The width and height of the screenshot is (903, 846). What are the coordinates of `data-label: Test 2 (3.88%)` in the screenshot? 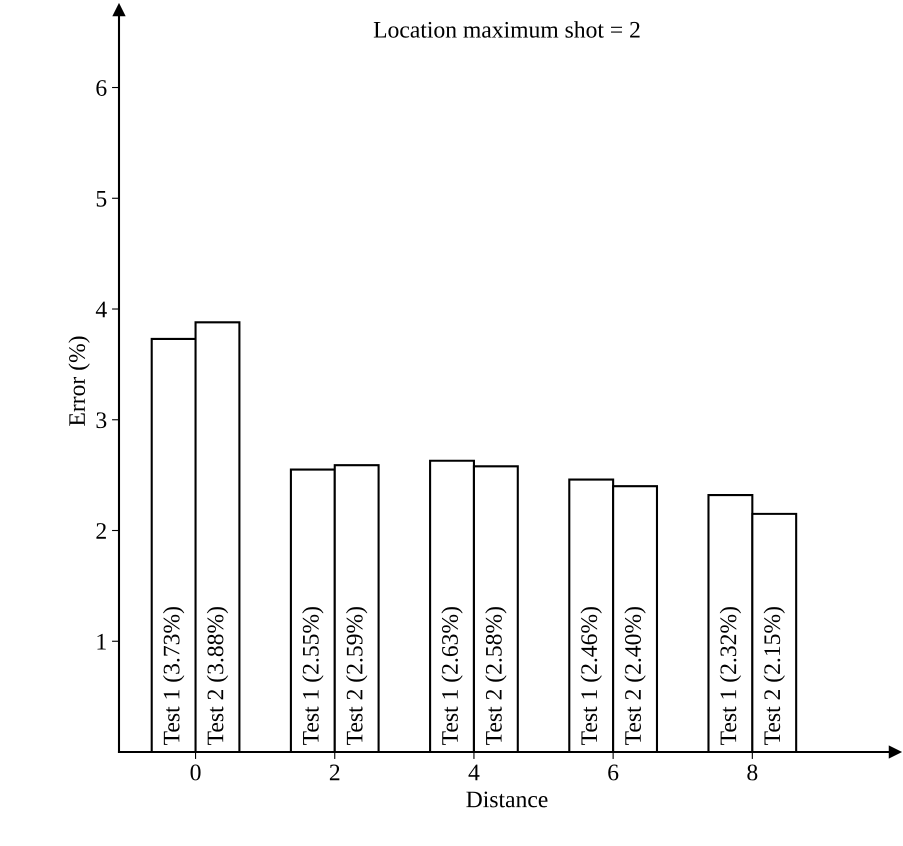 It's located at (217, 676).